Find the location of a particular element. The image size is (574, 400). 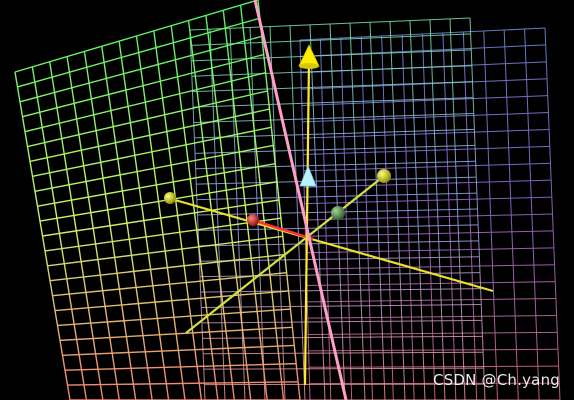

axis-yellow-horizontal is located at coordinates (330, 244).